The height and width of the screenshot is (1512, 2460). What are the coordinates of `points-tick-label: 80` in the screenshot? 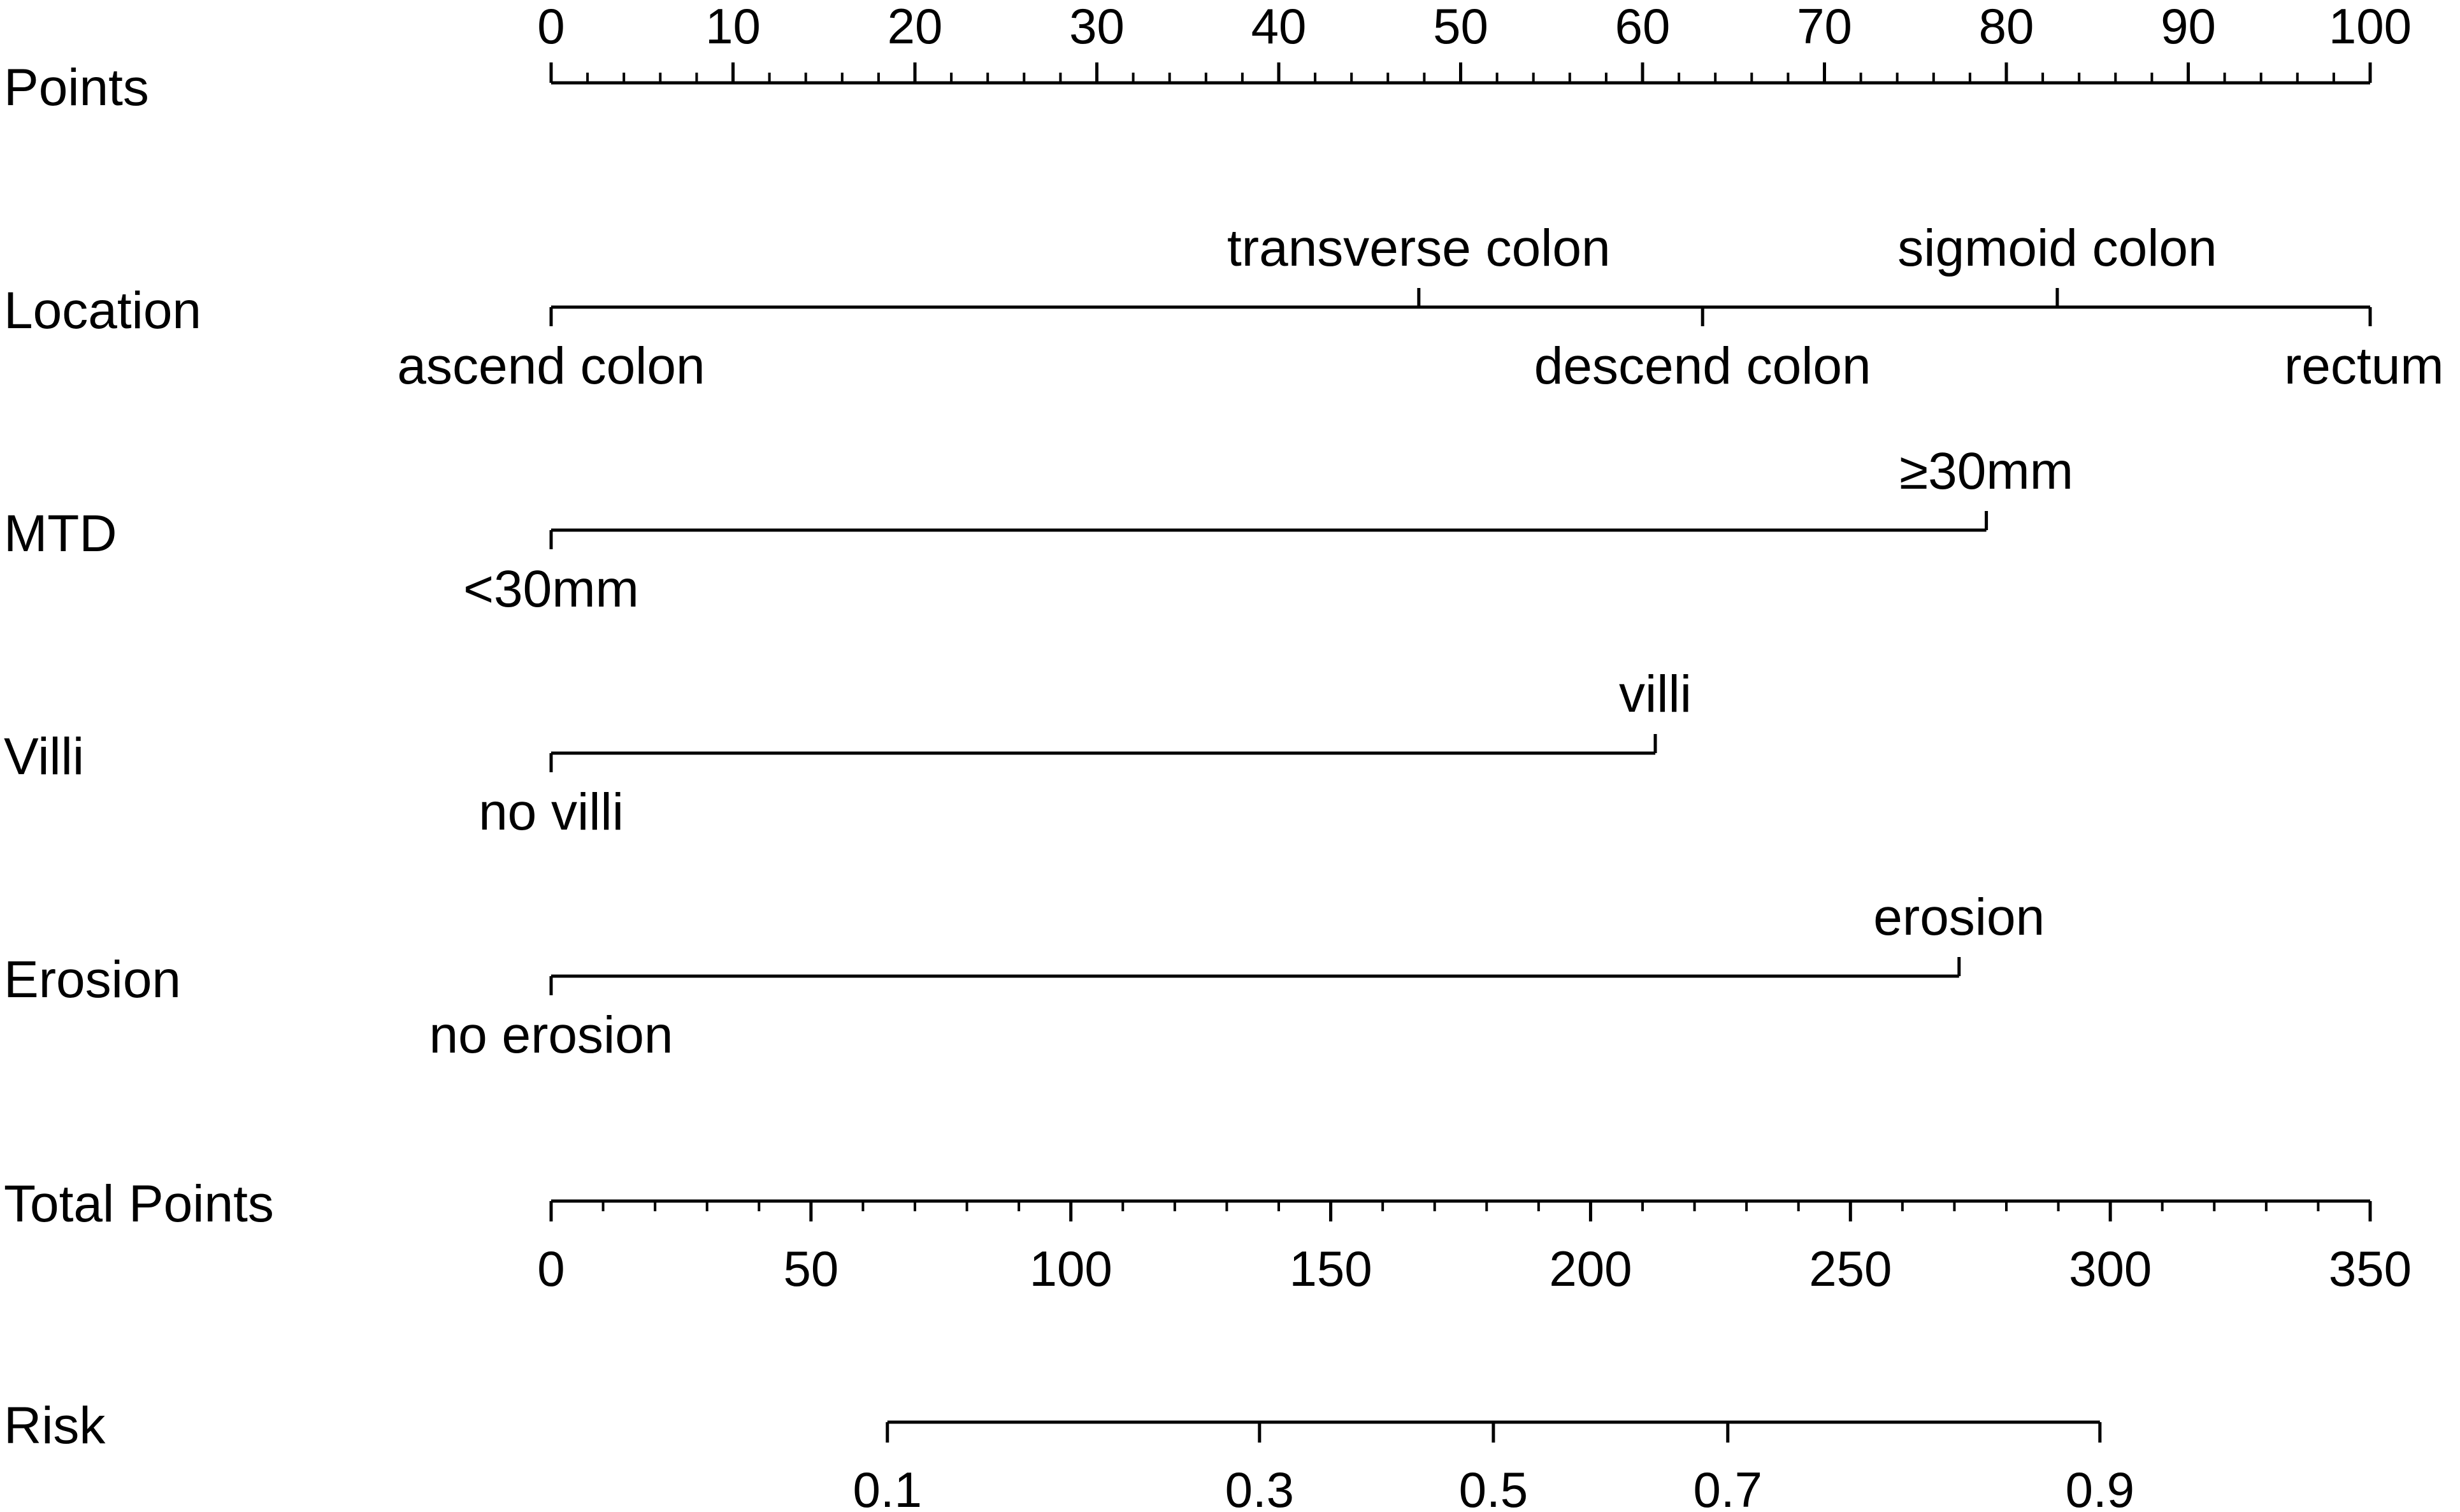 It's located at (2007, 27).